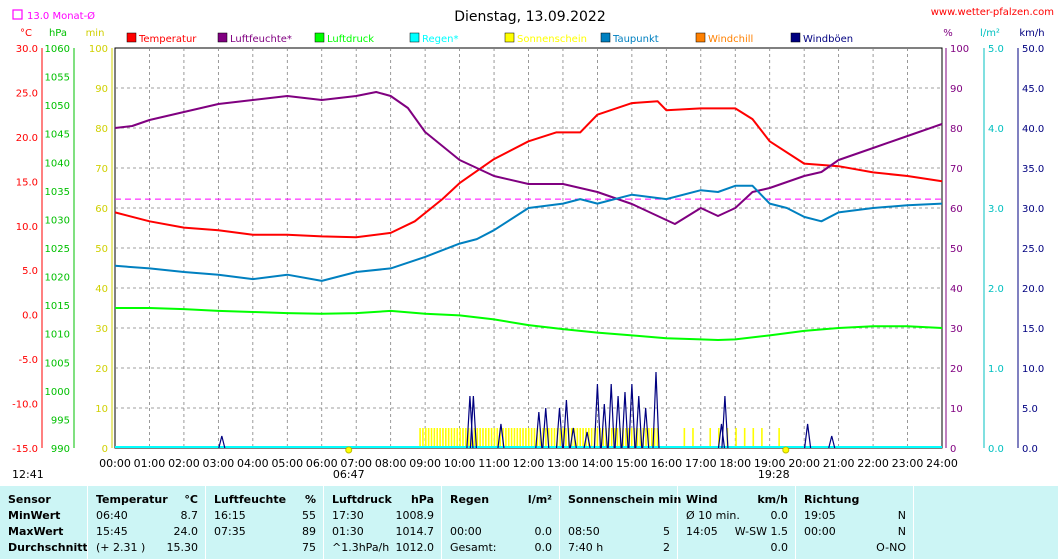 The height and width of the screenshot is (559, 1058). I want to click on site-link: www.wetter-pfalzen.com, so click(992, 12).